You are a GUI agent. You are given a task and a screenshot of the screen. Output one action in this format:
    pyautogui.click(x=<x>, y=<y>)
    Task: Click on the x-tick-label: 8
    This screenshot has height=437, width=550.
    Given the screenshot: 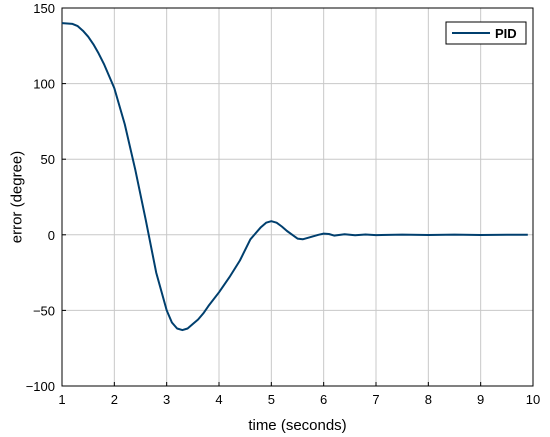 What is the action you would take?
    pyautogui.click(x=428, y=399)
    